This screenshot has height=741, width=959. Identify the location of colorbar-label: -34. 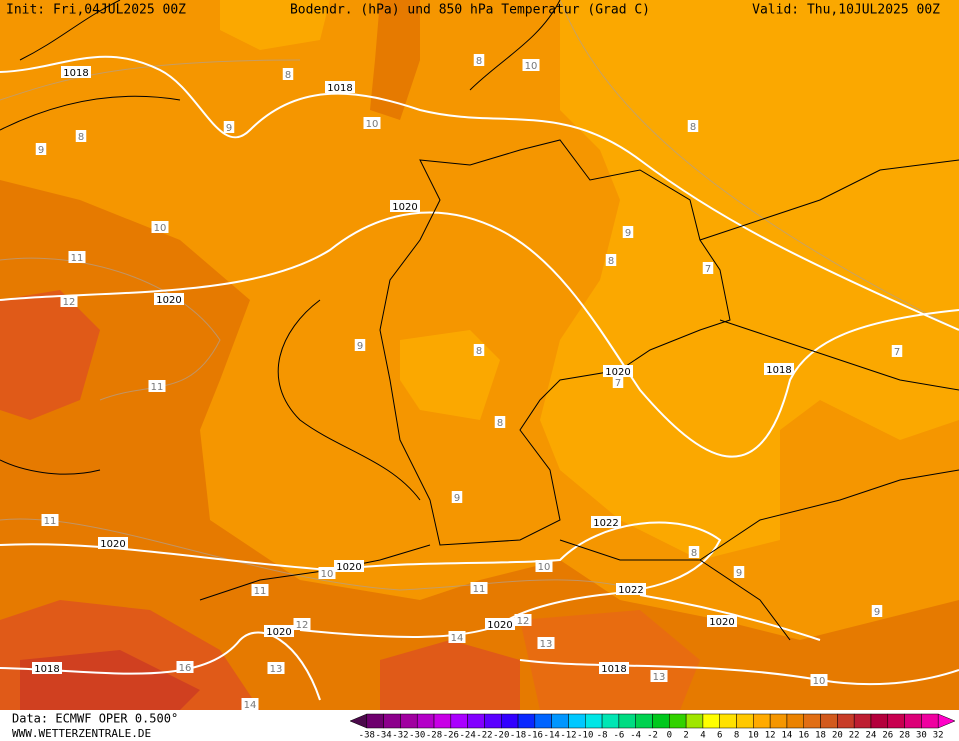
(383, 736).